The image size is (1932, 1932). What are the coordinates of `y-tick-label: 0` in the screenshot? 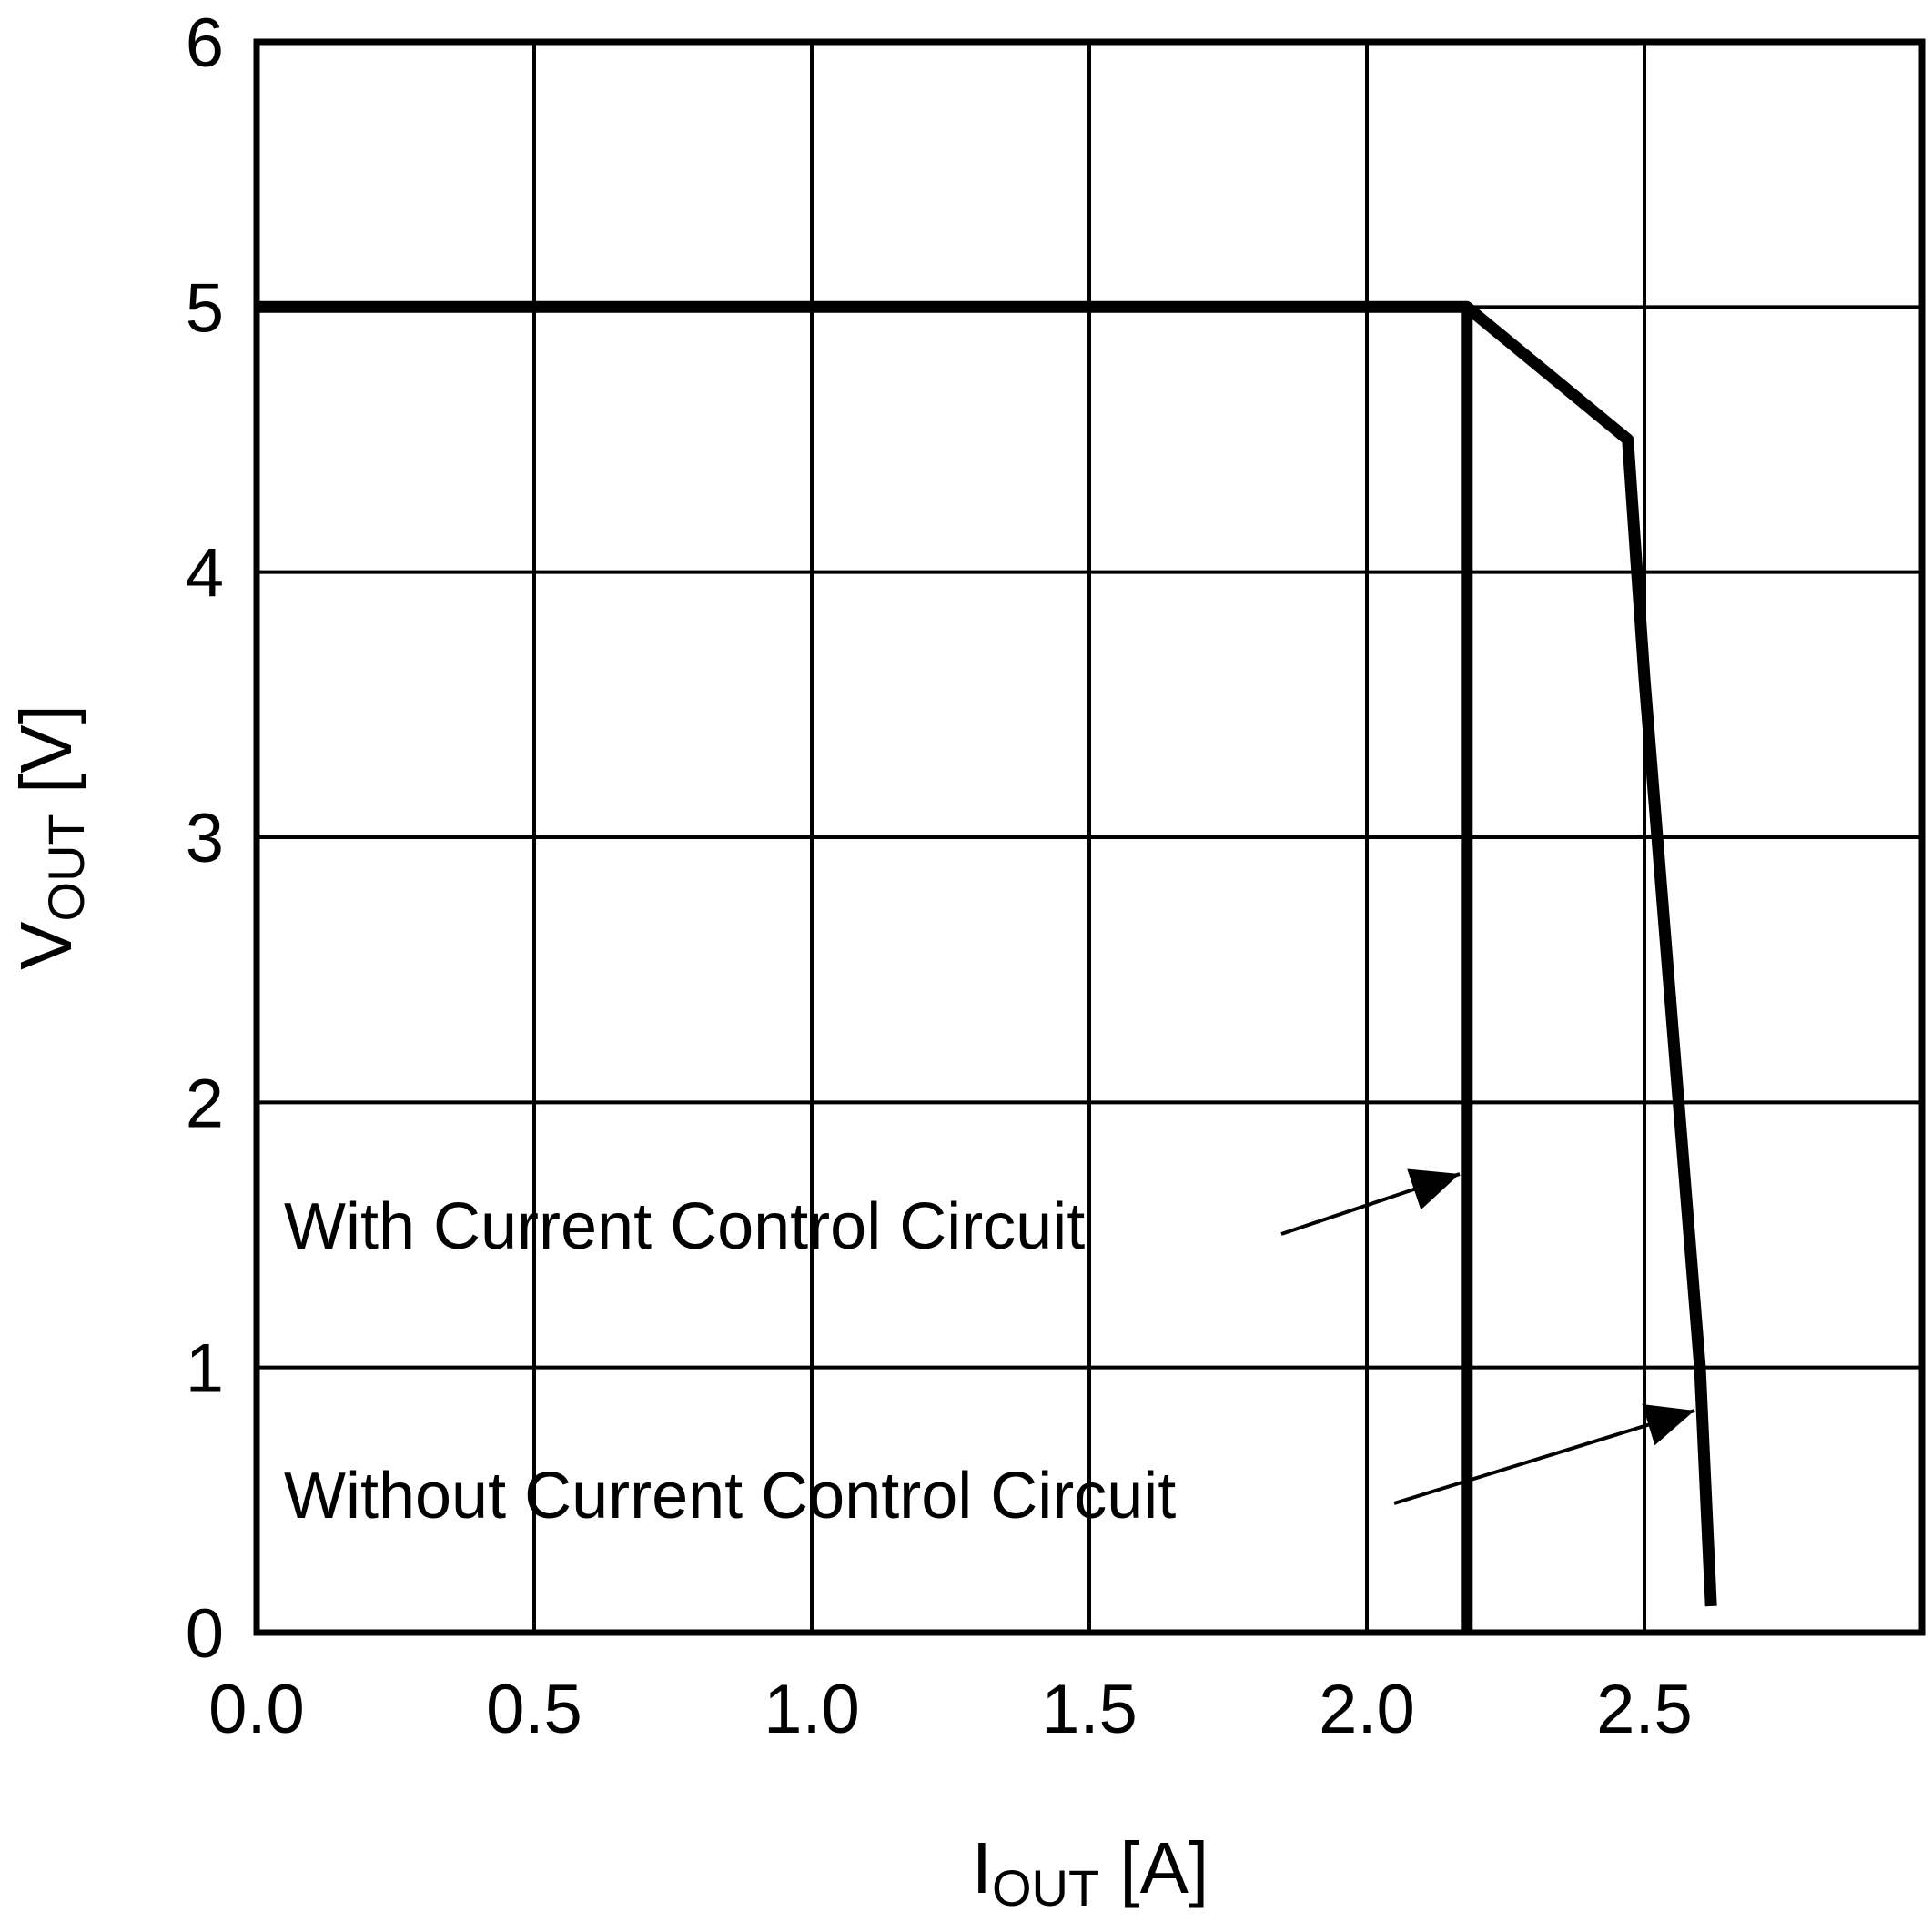 It's located at (205, 1634).